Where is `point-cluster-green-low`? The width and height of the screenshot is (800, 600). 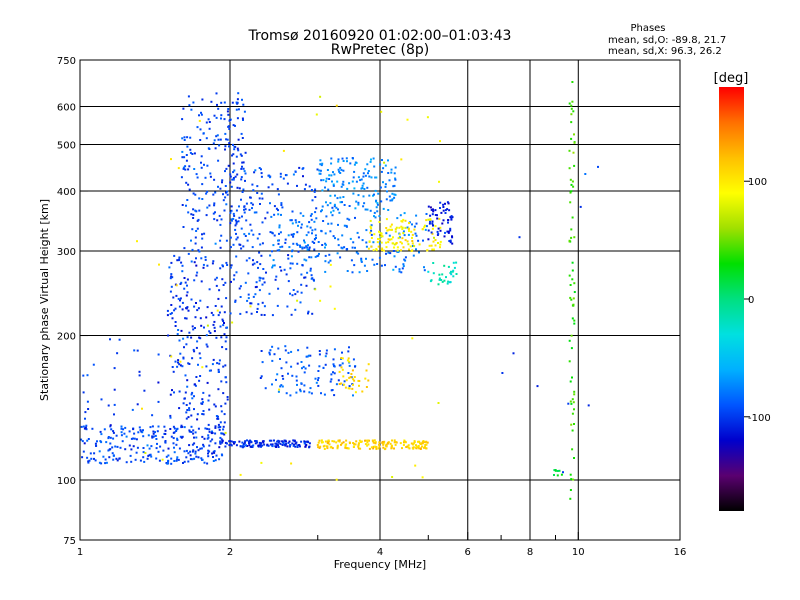
point-cluster-green-low is located at coordinates (558, 473).